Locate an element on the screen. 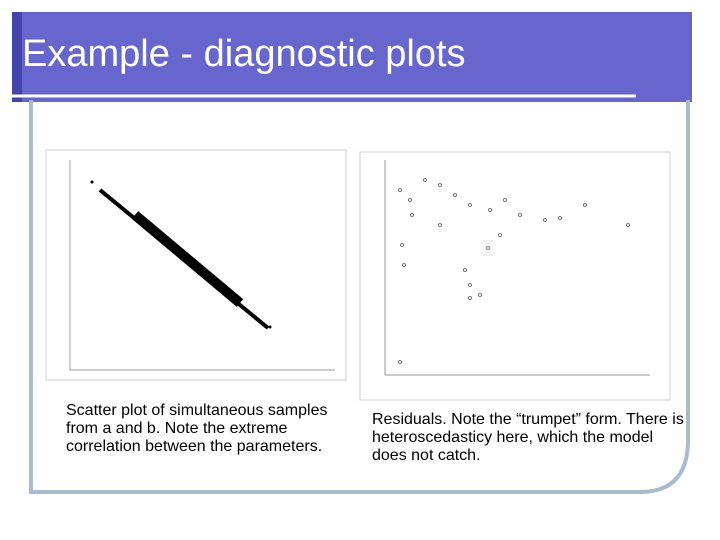 The width and height of the screenshot is (720, 540). scatter-band is located at coordinates (187, 259).